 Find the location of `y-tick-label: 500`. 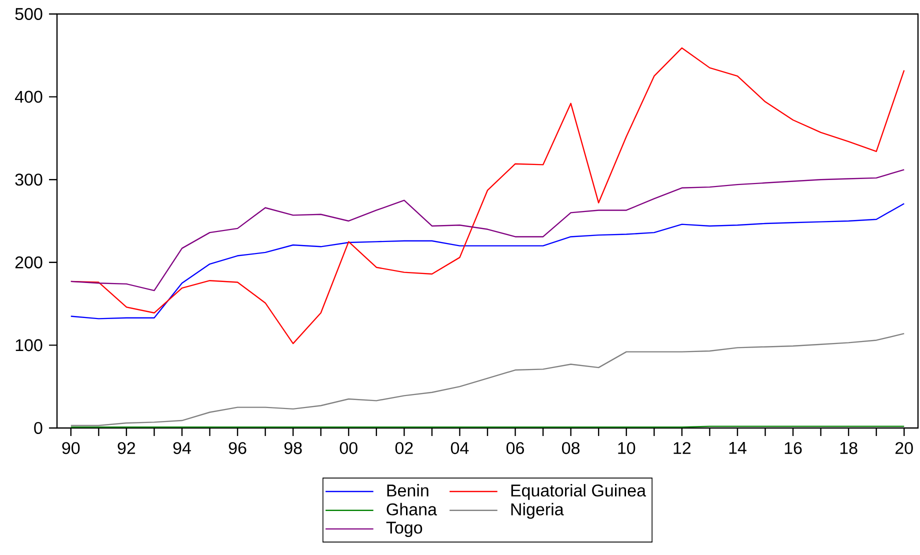

y-tick-label: 500 is located at coordinates (28, 14).